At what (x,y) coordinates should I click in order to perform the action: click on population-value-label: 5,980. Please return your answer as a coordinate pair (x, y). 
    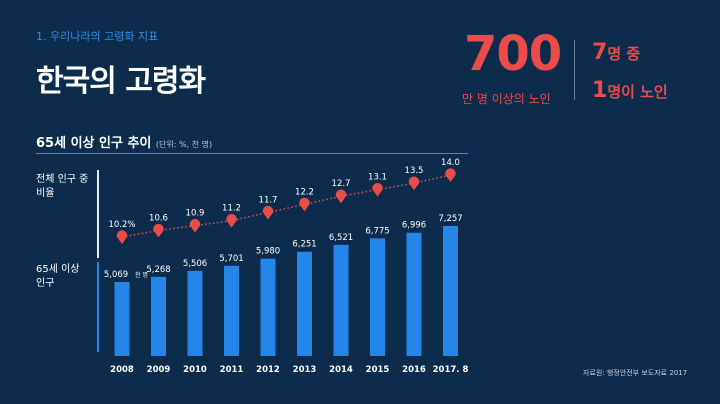
    Looking at the image, I should click on (268, 252).